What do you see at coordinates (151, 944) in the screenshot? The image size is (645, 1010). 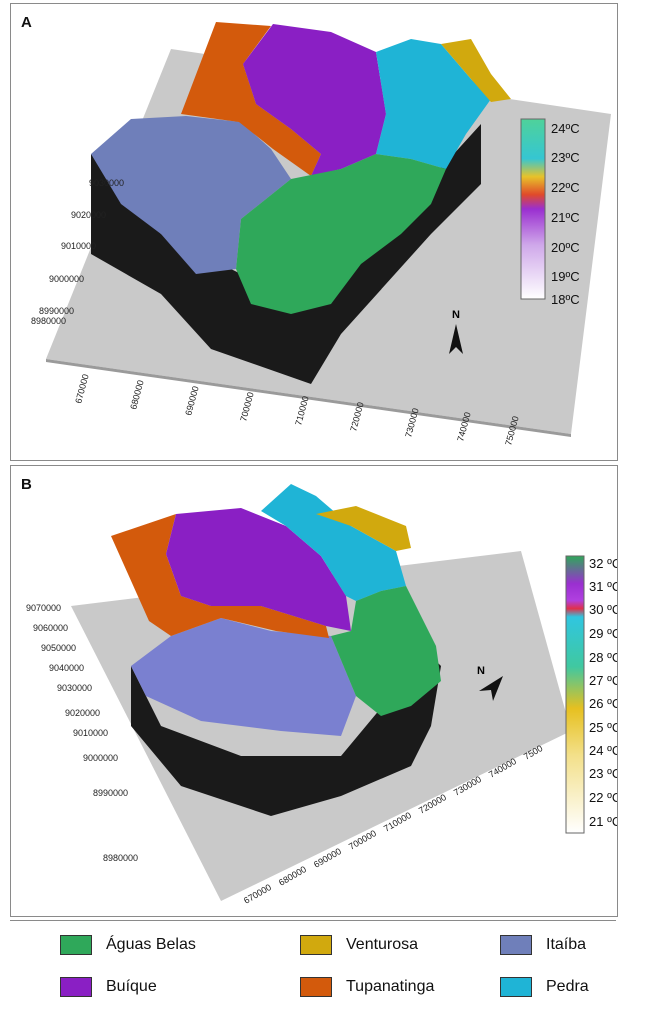 I see `legend-label: Águas Belas` at bounding box center [151, 944].